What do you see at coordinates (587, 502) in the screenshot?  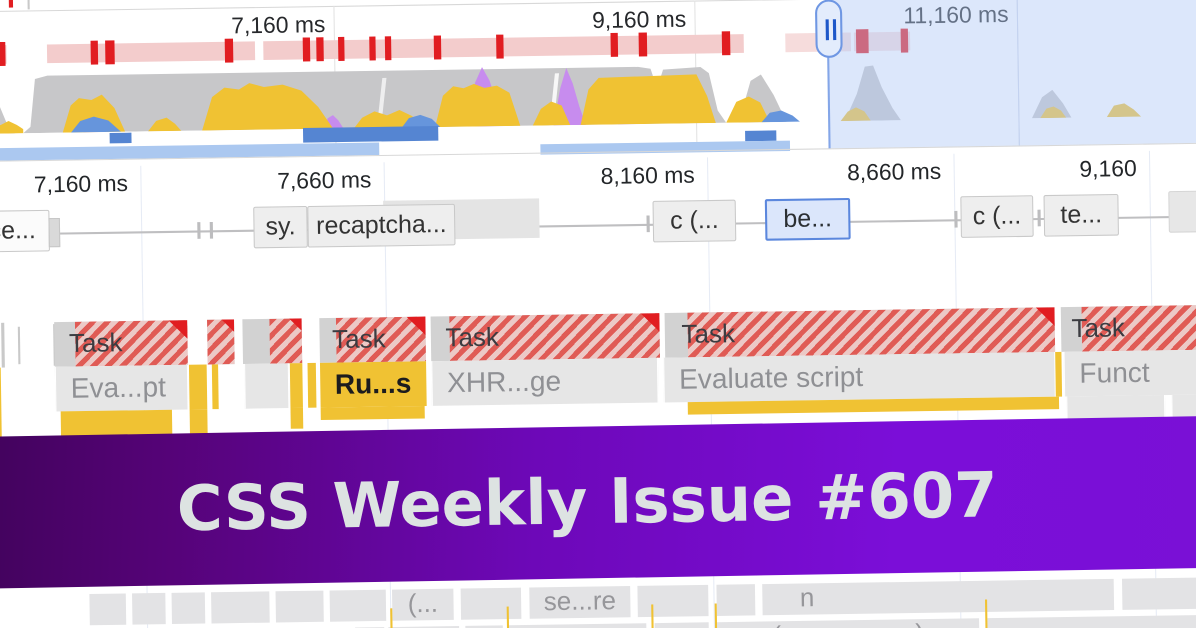 I see `banner-title: CSS Weekly Issue #607` at bounding box center [587, 502].